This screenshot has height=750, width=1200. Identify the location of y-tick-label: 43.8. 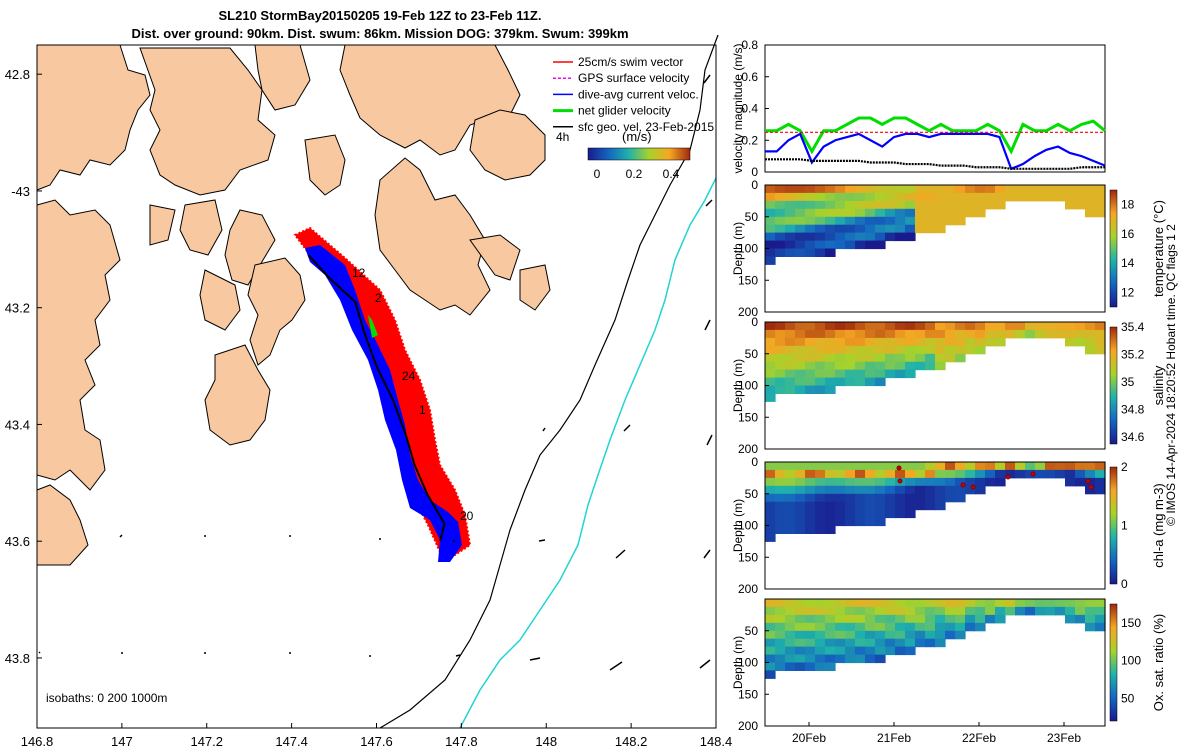
(17, 658).